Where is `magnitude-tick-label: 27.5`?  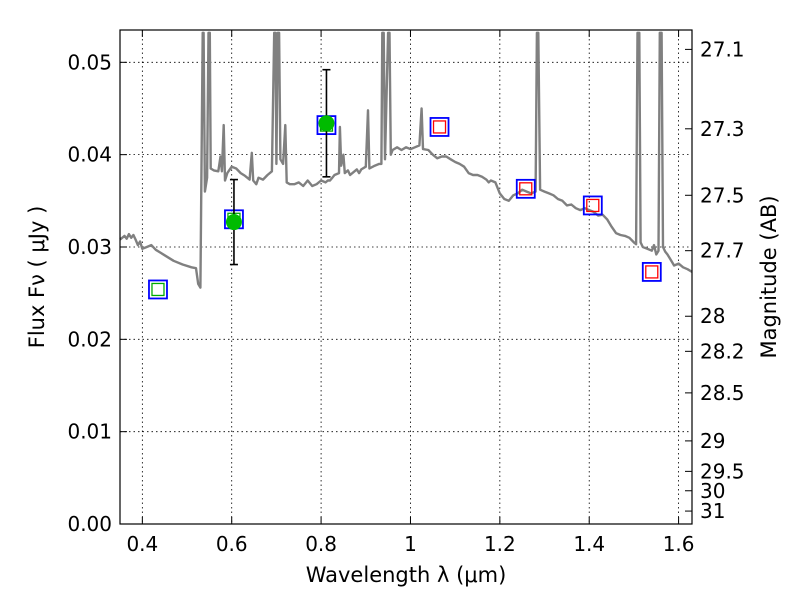
magnitude-tick-label: 27.5 is located at coordinates (722, 195).